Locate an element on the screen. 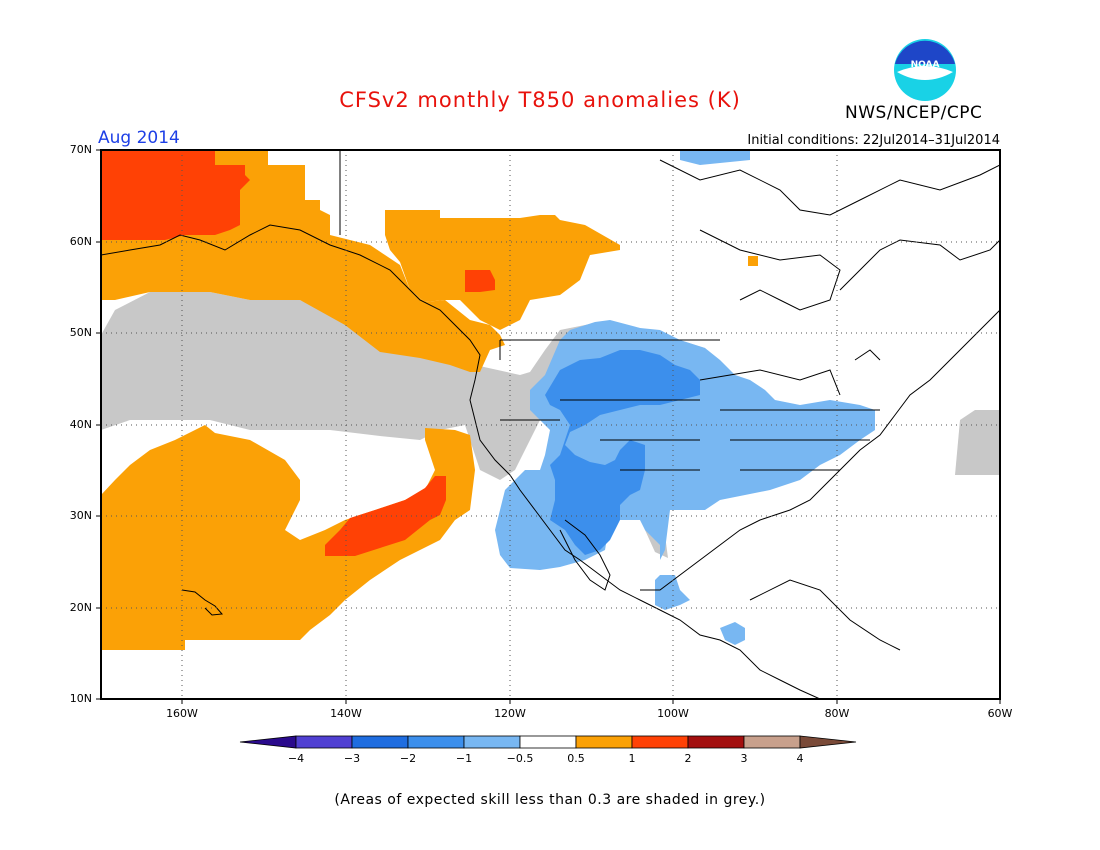  colorbar-label: −4 is located at coordinates (296, 758).